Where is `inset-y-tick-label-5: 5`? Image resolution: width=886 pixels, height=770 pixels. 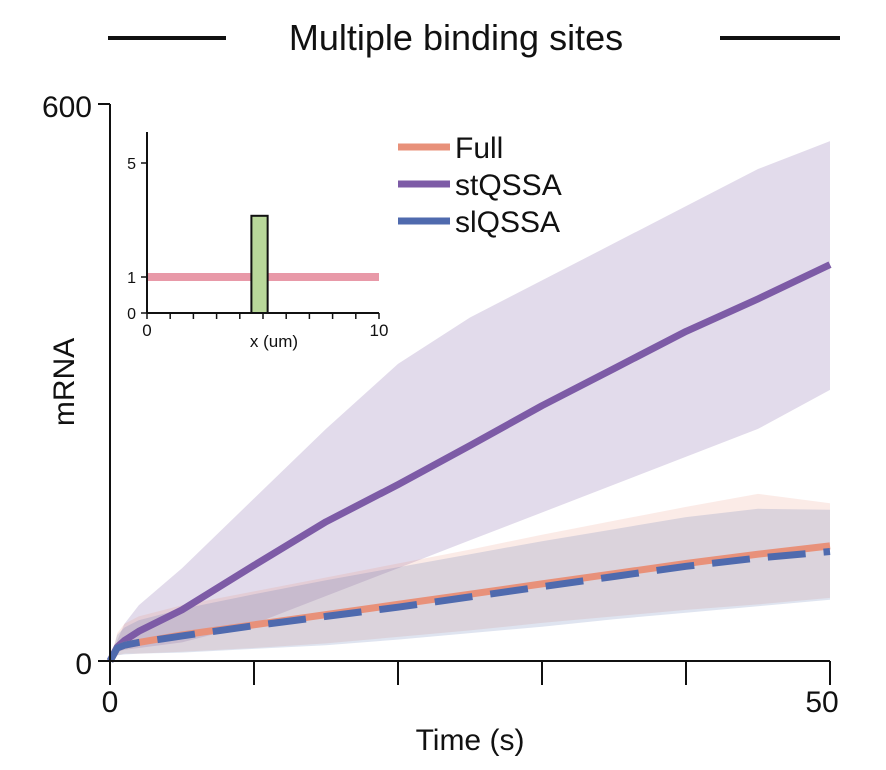
inset-y-tick-label-5: 5 is located at coordinates (131, 164).